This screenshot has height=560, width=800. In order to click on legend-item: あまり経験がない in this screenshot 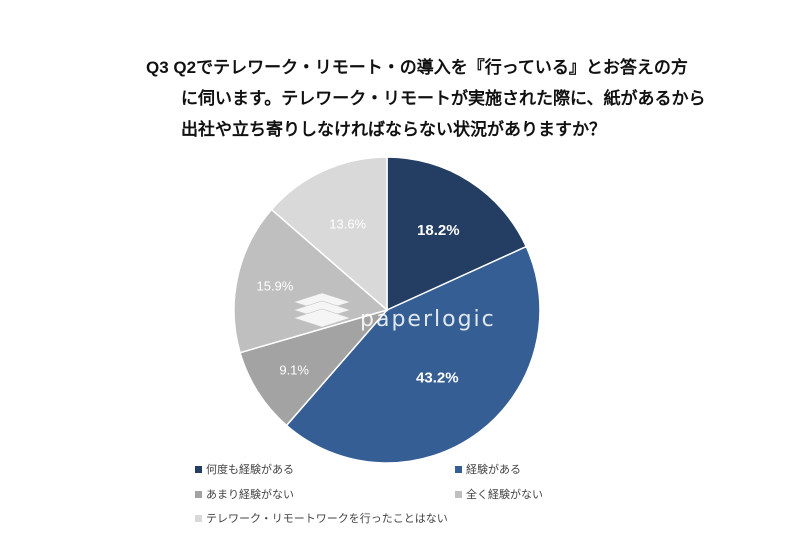, I will do `click(244, 494)`.